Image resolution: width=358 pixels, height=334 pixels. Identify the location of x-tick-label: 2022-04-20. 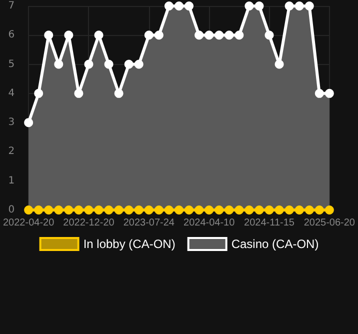
(29, 223).